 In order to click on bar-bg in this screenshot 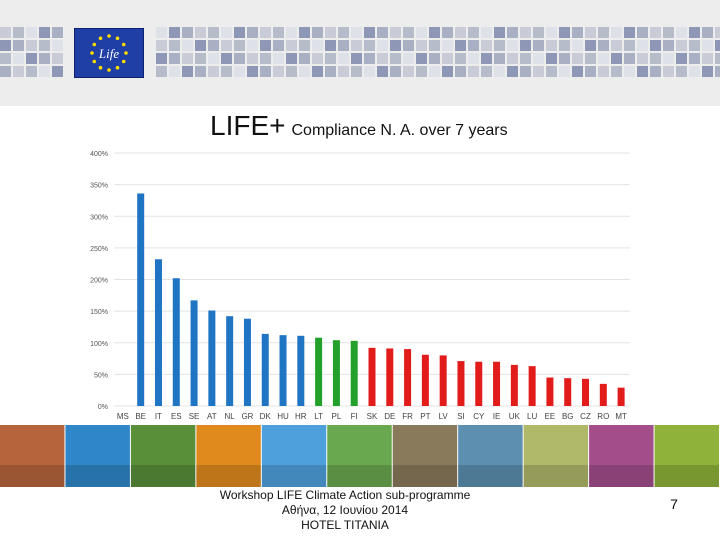, I will do `click(568, 392)`.